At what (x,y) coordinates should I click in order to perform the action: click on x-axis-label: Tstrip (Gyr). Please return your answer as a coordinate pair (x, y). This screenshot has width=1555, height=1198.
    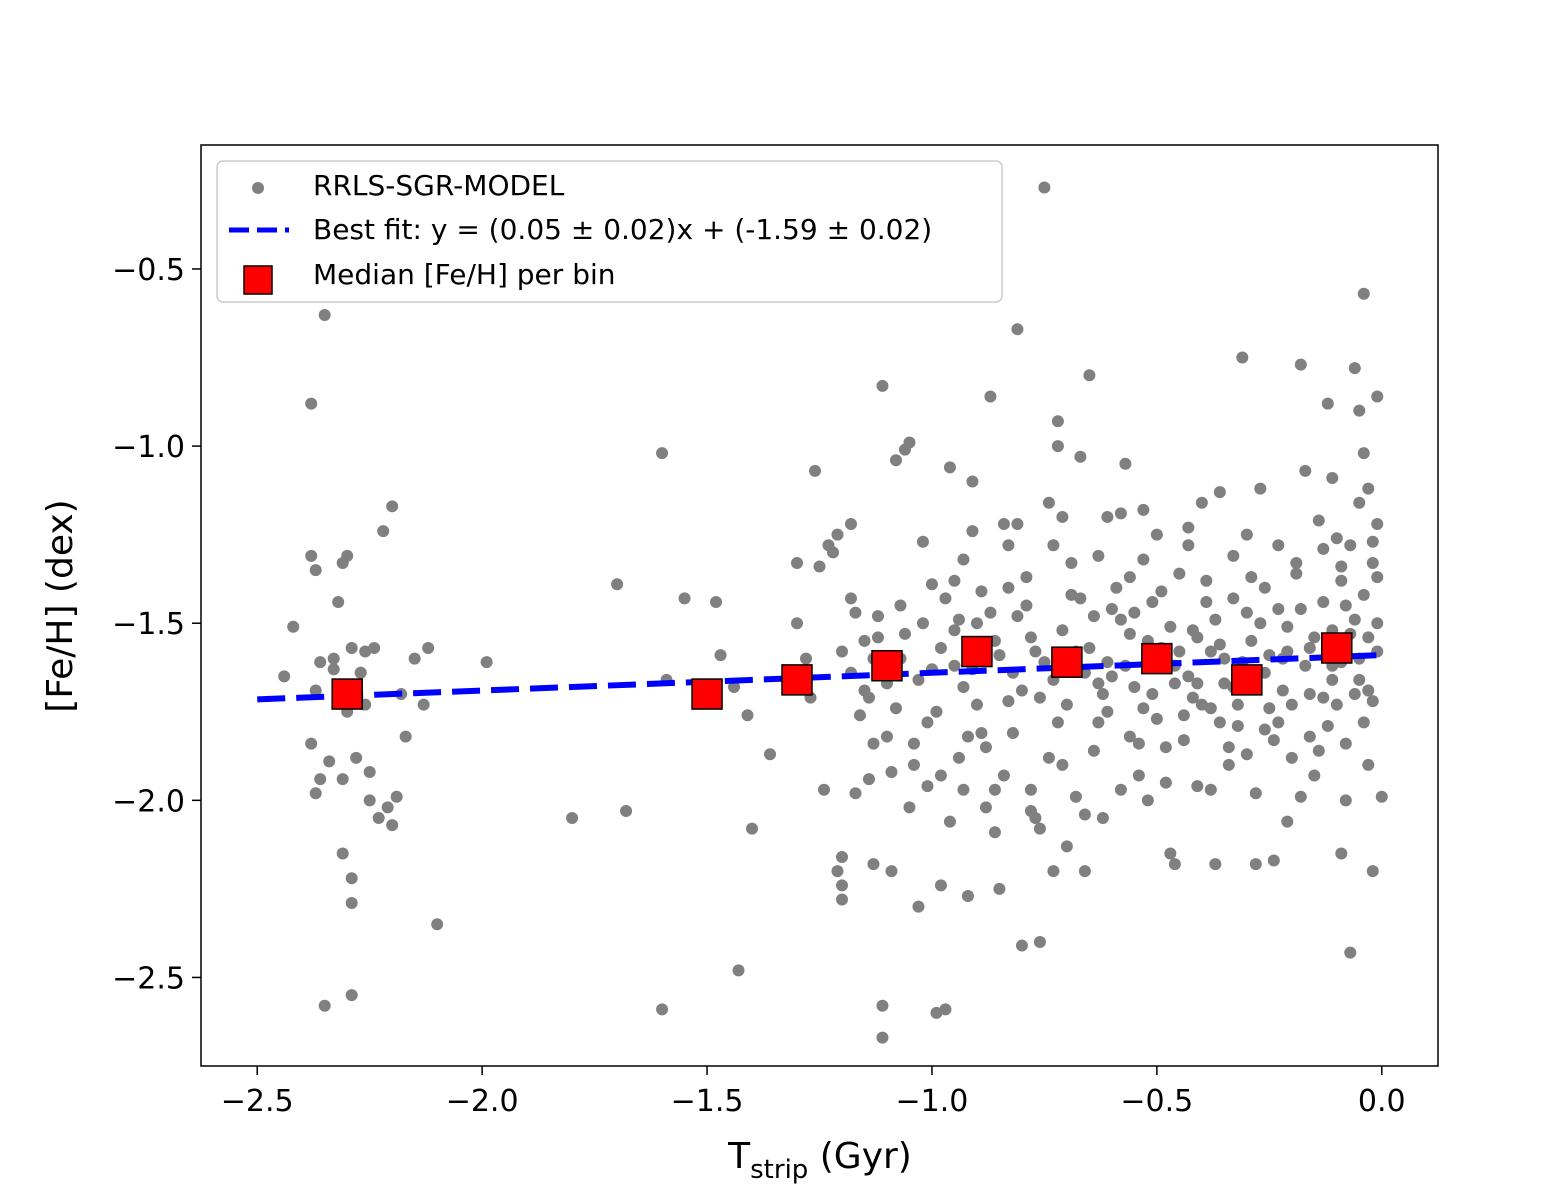
    Looking at the image, I should click on (819, 1160).